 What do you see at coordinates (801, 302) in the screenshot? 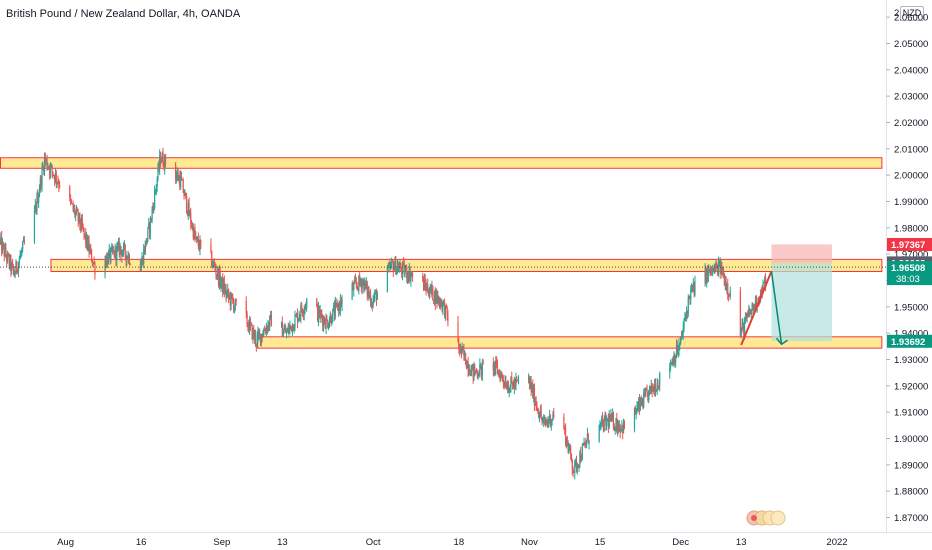
I see `take-profit-zone` at bounding box center [801, 302].